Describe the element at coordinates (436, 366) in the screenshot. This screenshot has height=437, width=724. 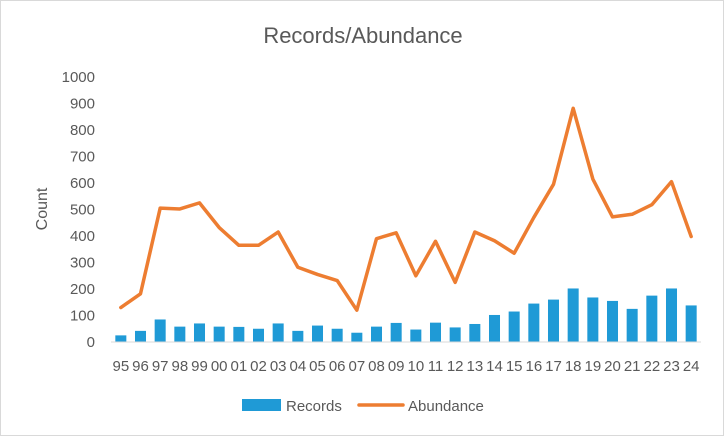
I see `x-tick-label: 11` at that location.